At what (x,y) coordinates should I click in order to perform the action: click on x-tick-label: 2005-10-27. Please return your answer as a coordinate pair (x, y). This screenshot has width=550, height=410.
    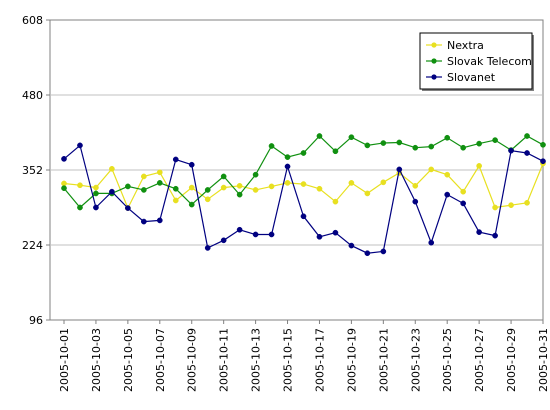
    Looking at the image, I should click on (479, 360).